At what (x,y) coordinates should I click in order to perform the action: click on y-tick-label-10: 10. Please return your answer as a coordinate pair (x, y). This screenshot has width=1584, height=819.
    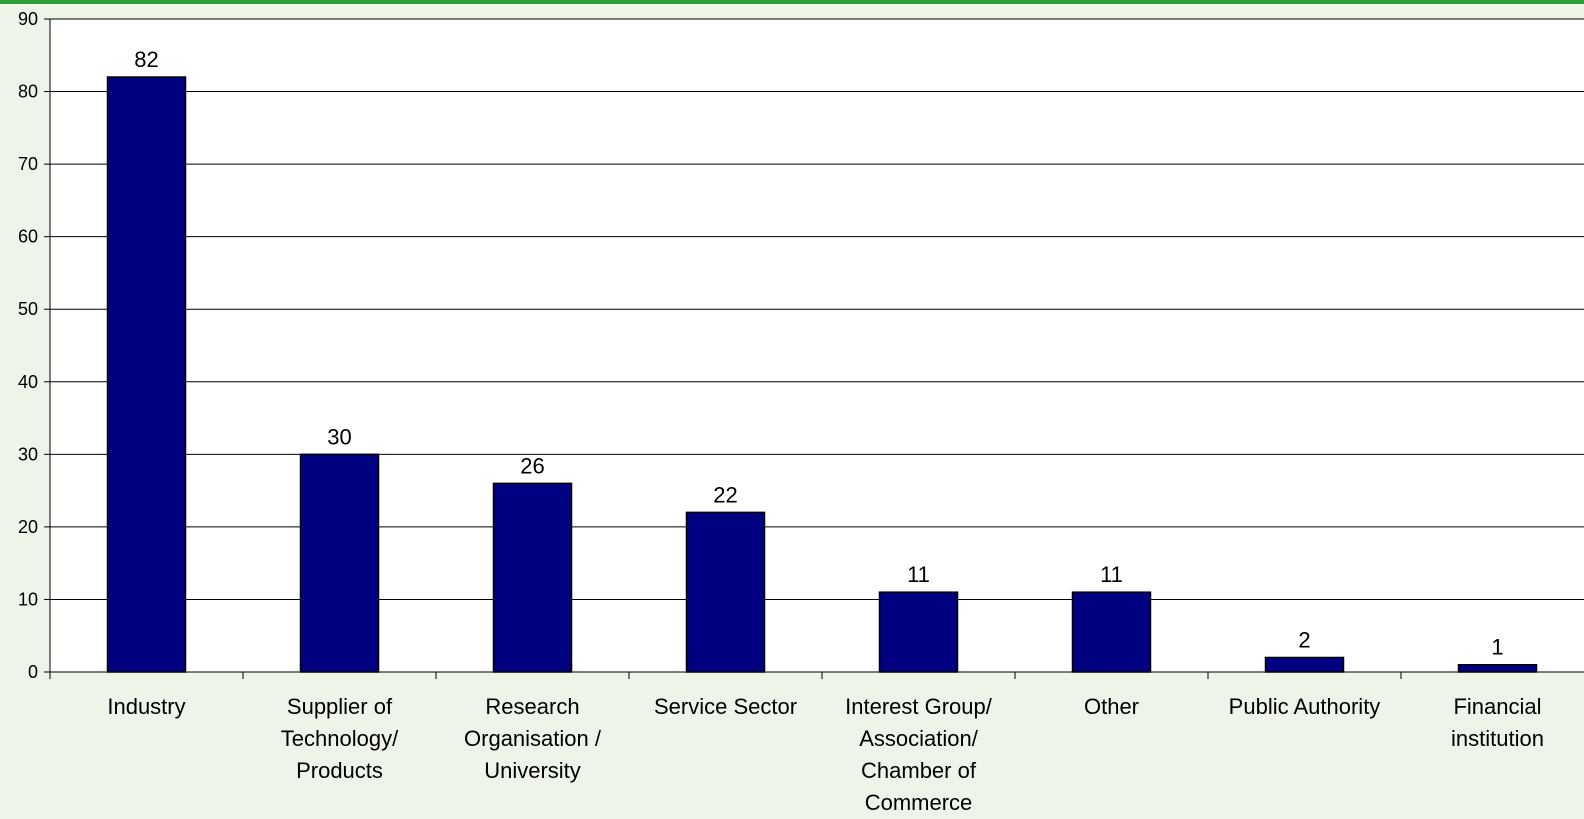
    Looking at the image, I should click on (28, 599).